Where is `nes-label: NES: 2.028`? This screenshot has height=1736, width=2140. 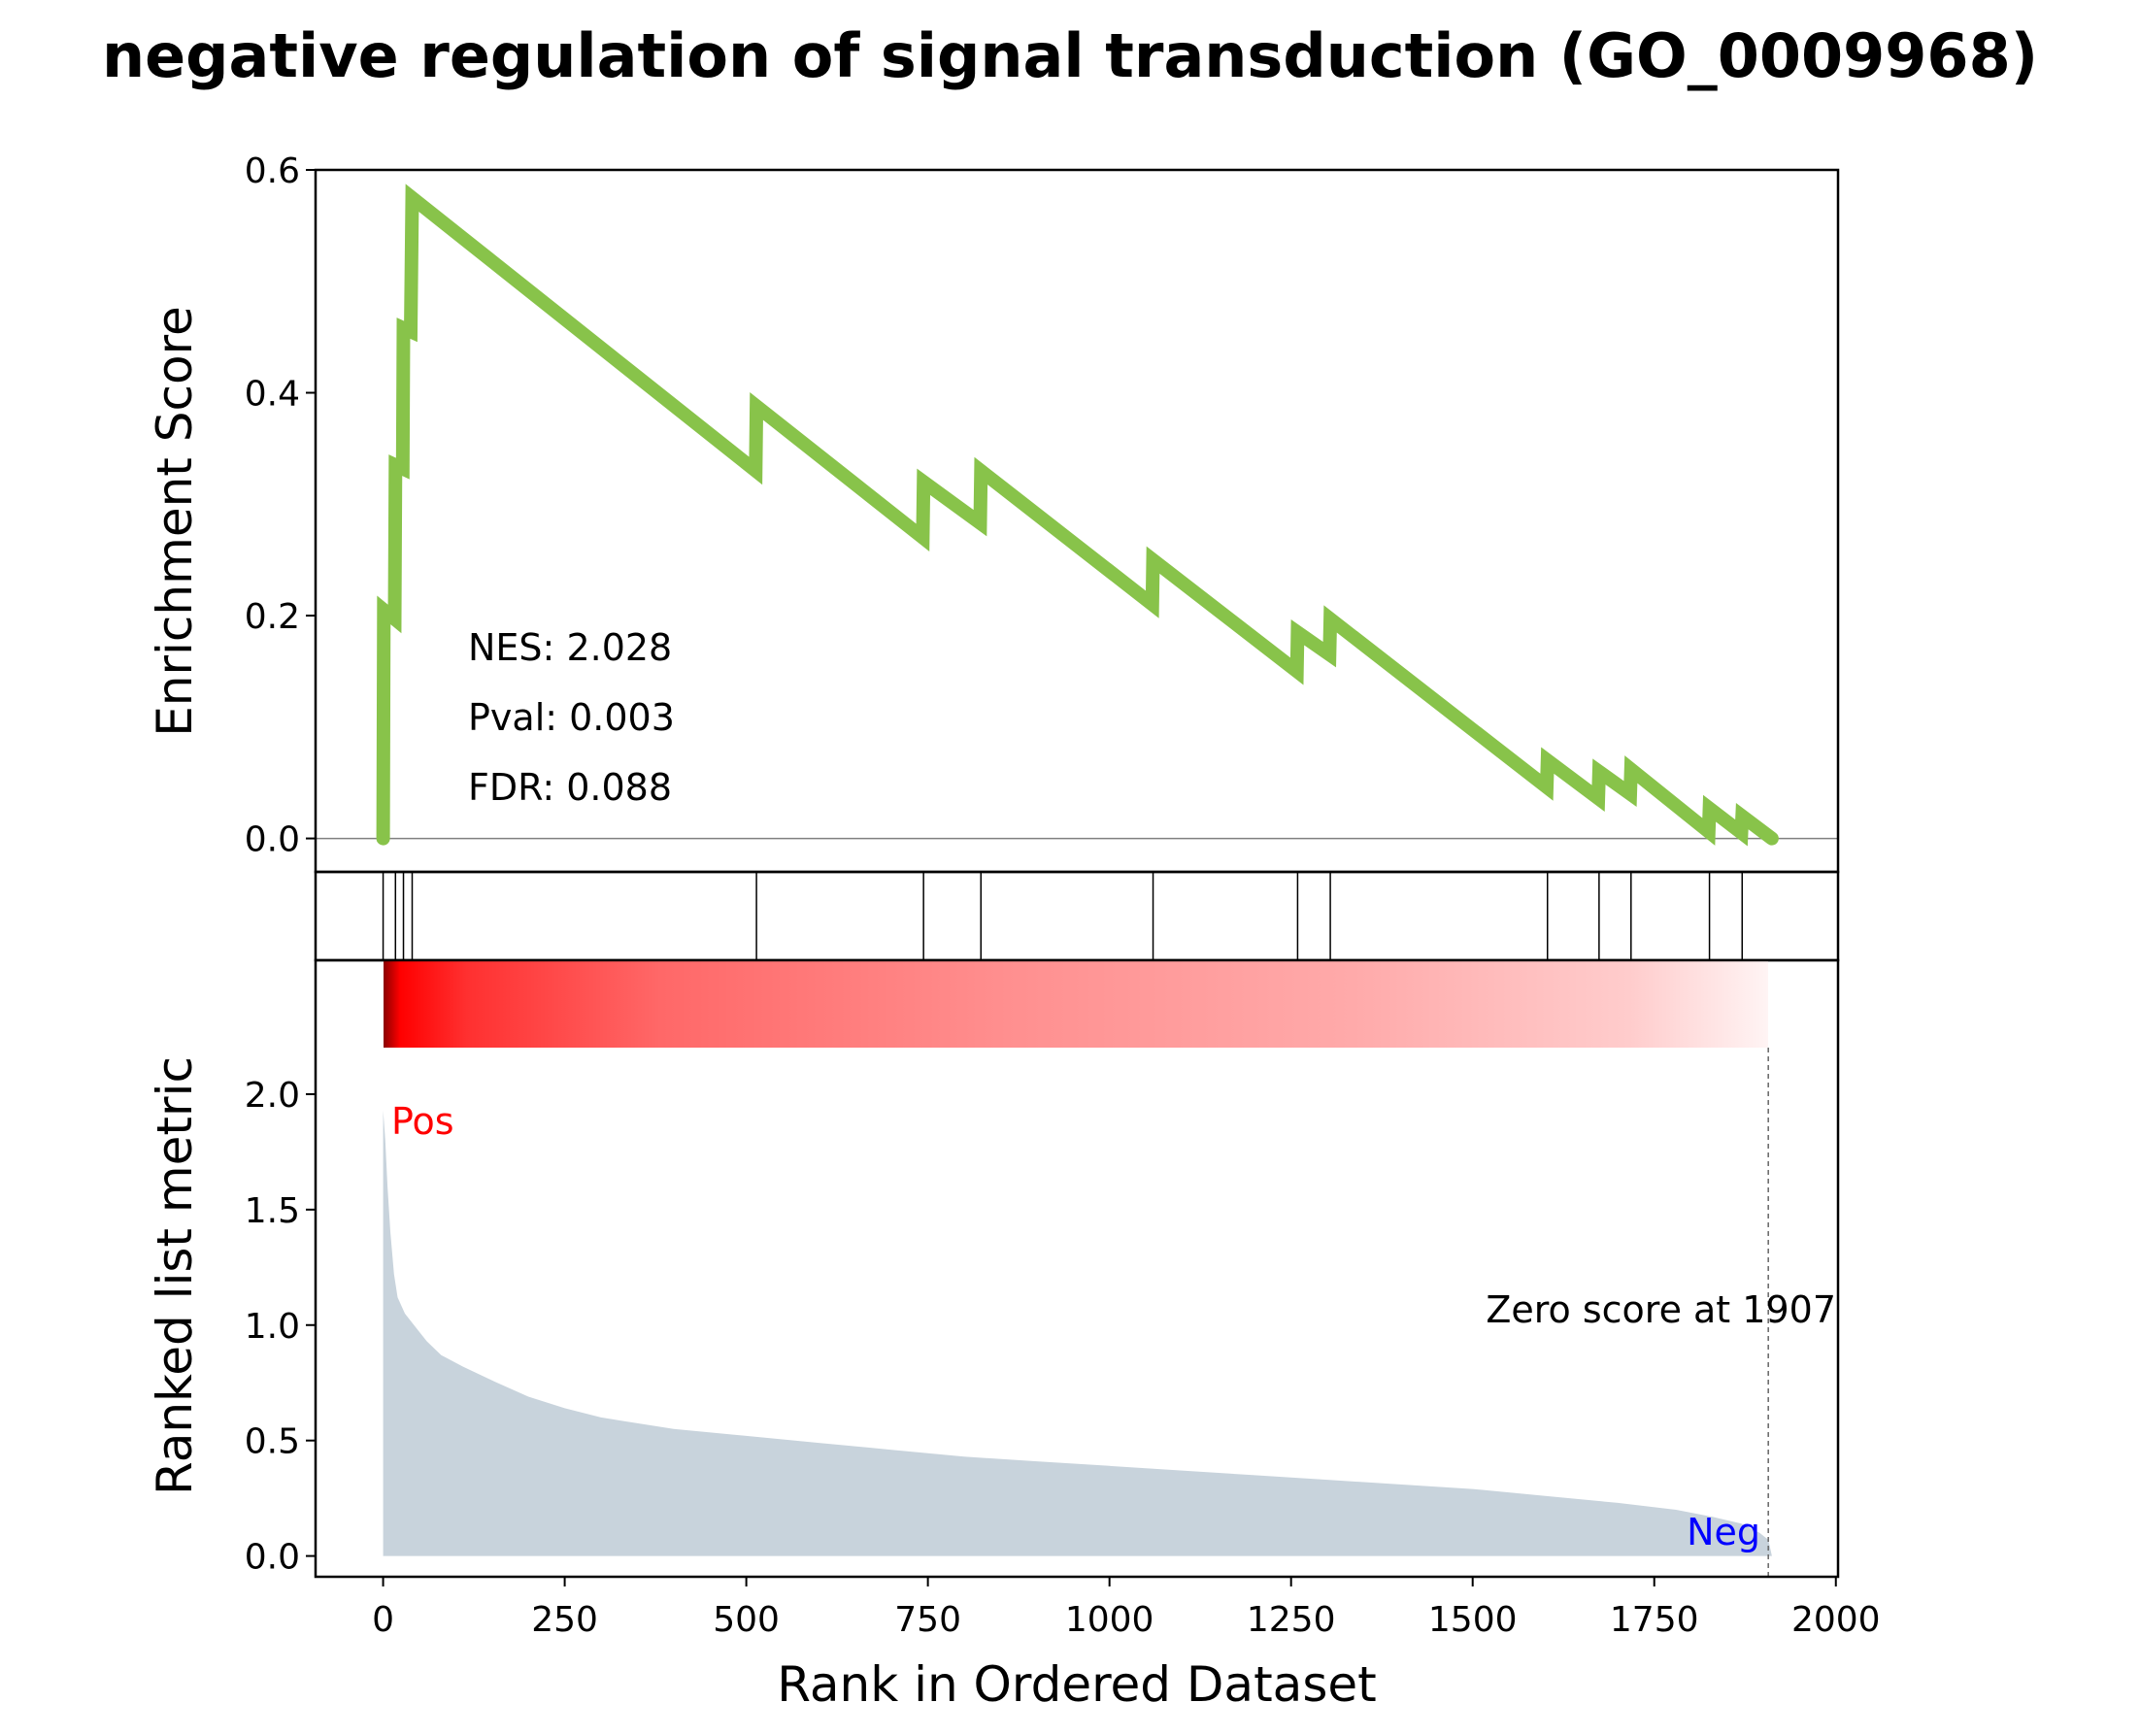
nes-label: NES: 2.028 is located at coordinates (570, 647).